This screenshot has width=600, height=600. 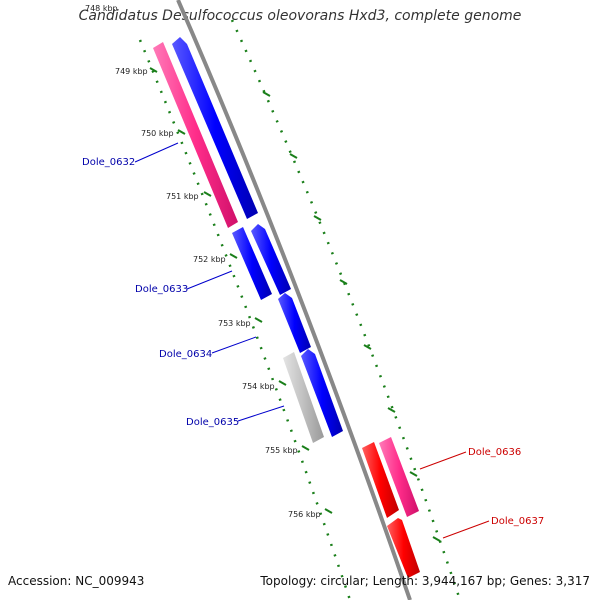 I want to click on gene-feature-pink, so click(x=195, y=135).